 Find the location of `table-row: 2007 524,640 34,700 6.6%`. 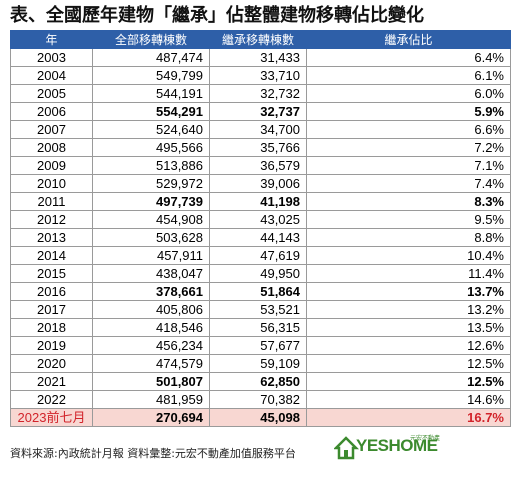

table-row: 2007 524,640 34,700 6.6% is located at coordinates (260, 129).